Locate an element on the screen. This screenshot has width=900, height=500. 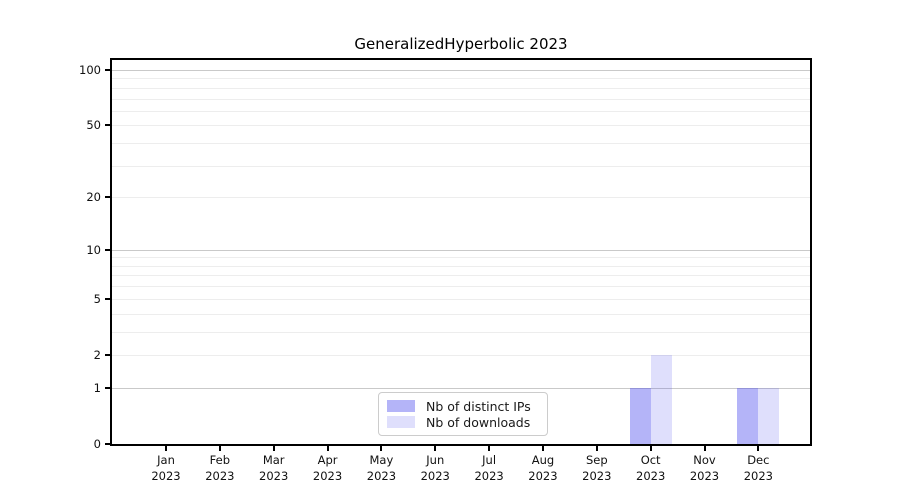
x-tick-label: Dec 2023 is located at coordinates (758, 468).